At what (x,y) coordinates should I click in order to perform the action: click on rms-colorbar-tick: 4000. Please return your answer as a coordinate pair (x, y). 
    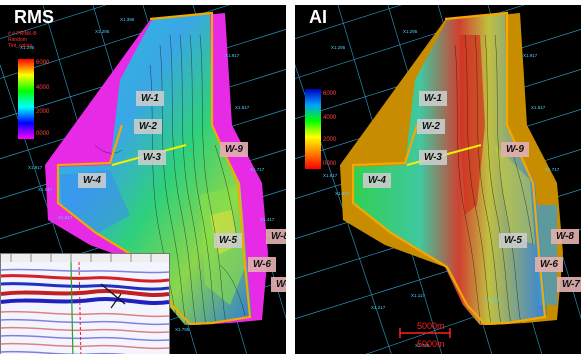
    Looking at the image, I should click on (43, 88).